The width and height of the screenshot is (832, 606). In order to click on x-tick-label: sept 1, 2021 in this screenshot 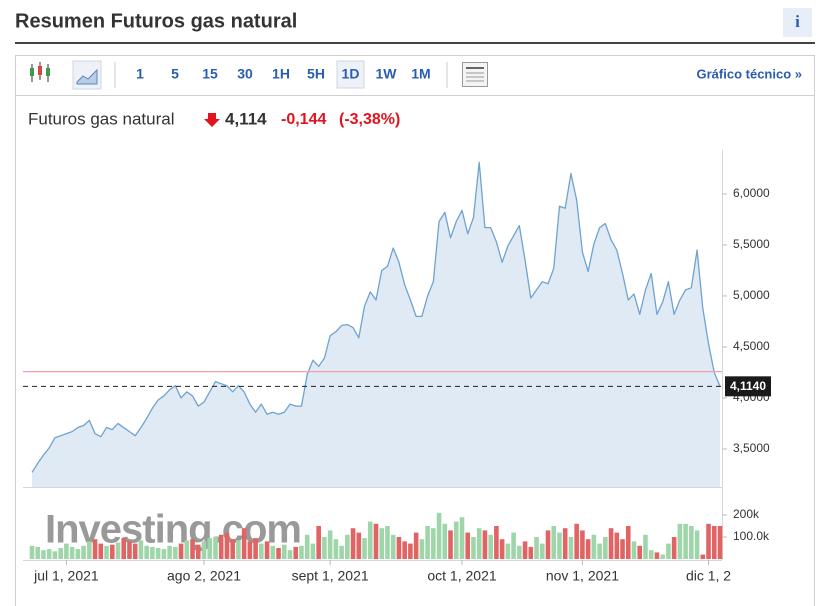, I will do `click(330, 576)`.